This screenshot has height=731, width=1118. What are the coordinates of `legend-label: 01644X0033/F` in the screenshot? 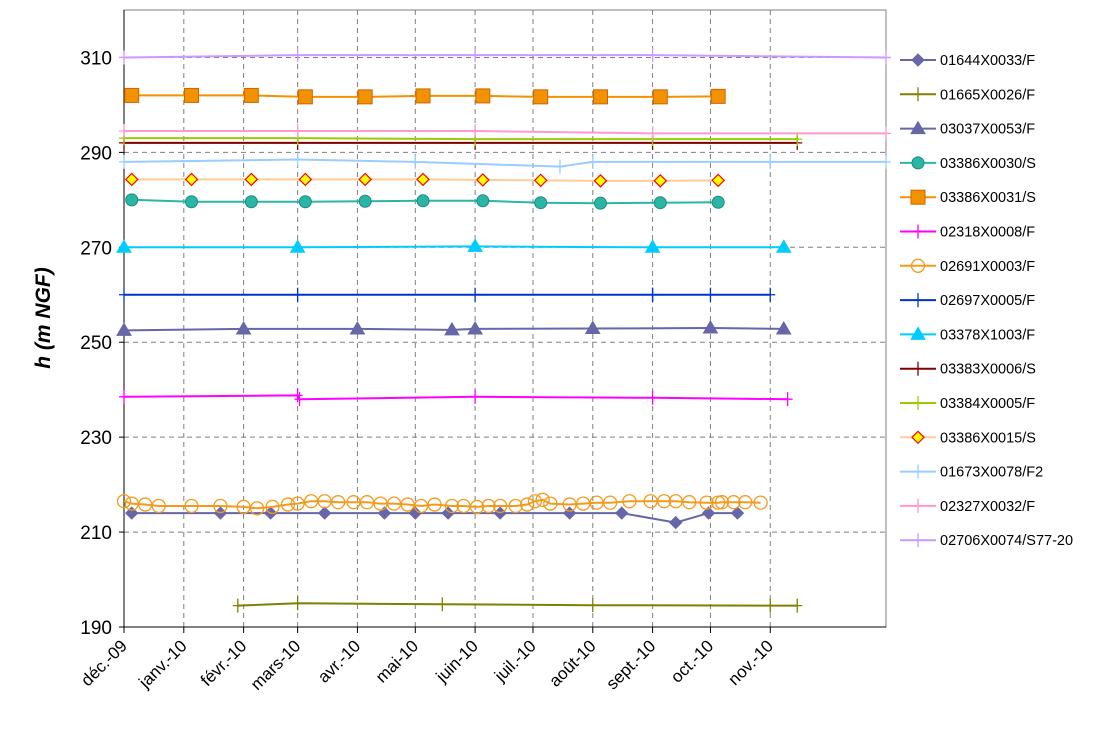 It's located at (987, 61).